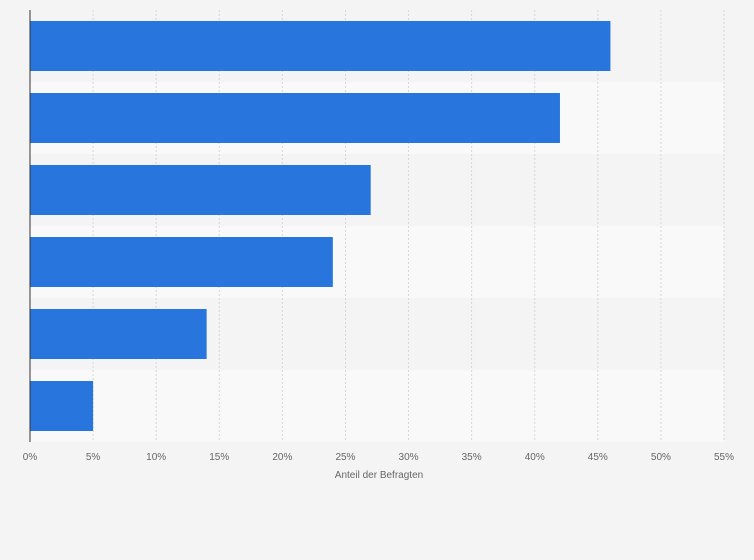 Image resolution: width=754 pixels, height=560 pixels. Describe the element at coordinates (93, 457) in the screenshot. I see `x-tick-label: 5%` at that location.